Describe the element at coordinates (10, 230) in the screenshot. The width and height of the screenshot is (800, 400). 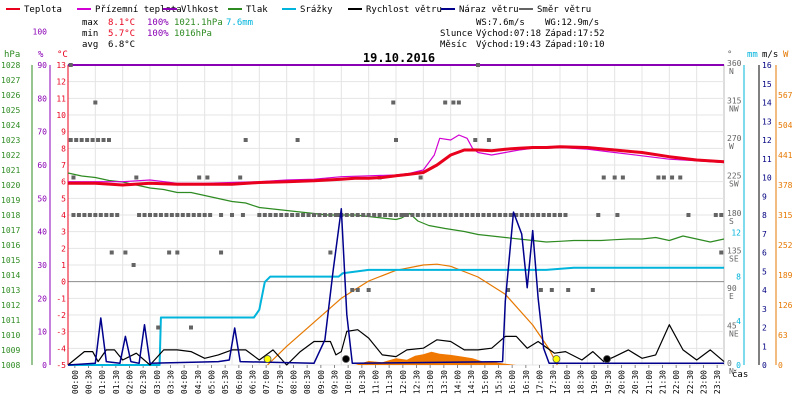
I see `tick-pressure: 1017` at that location.